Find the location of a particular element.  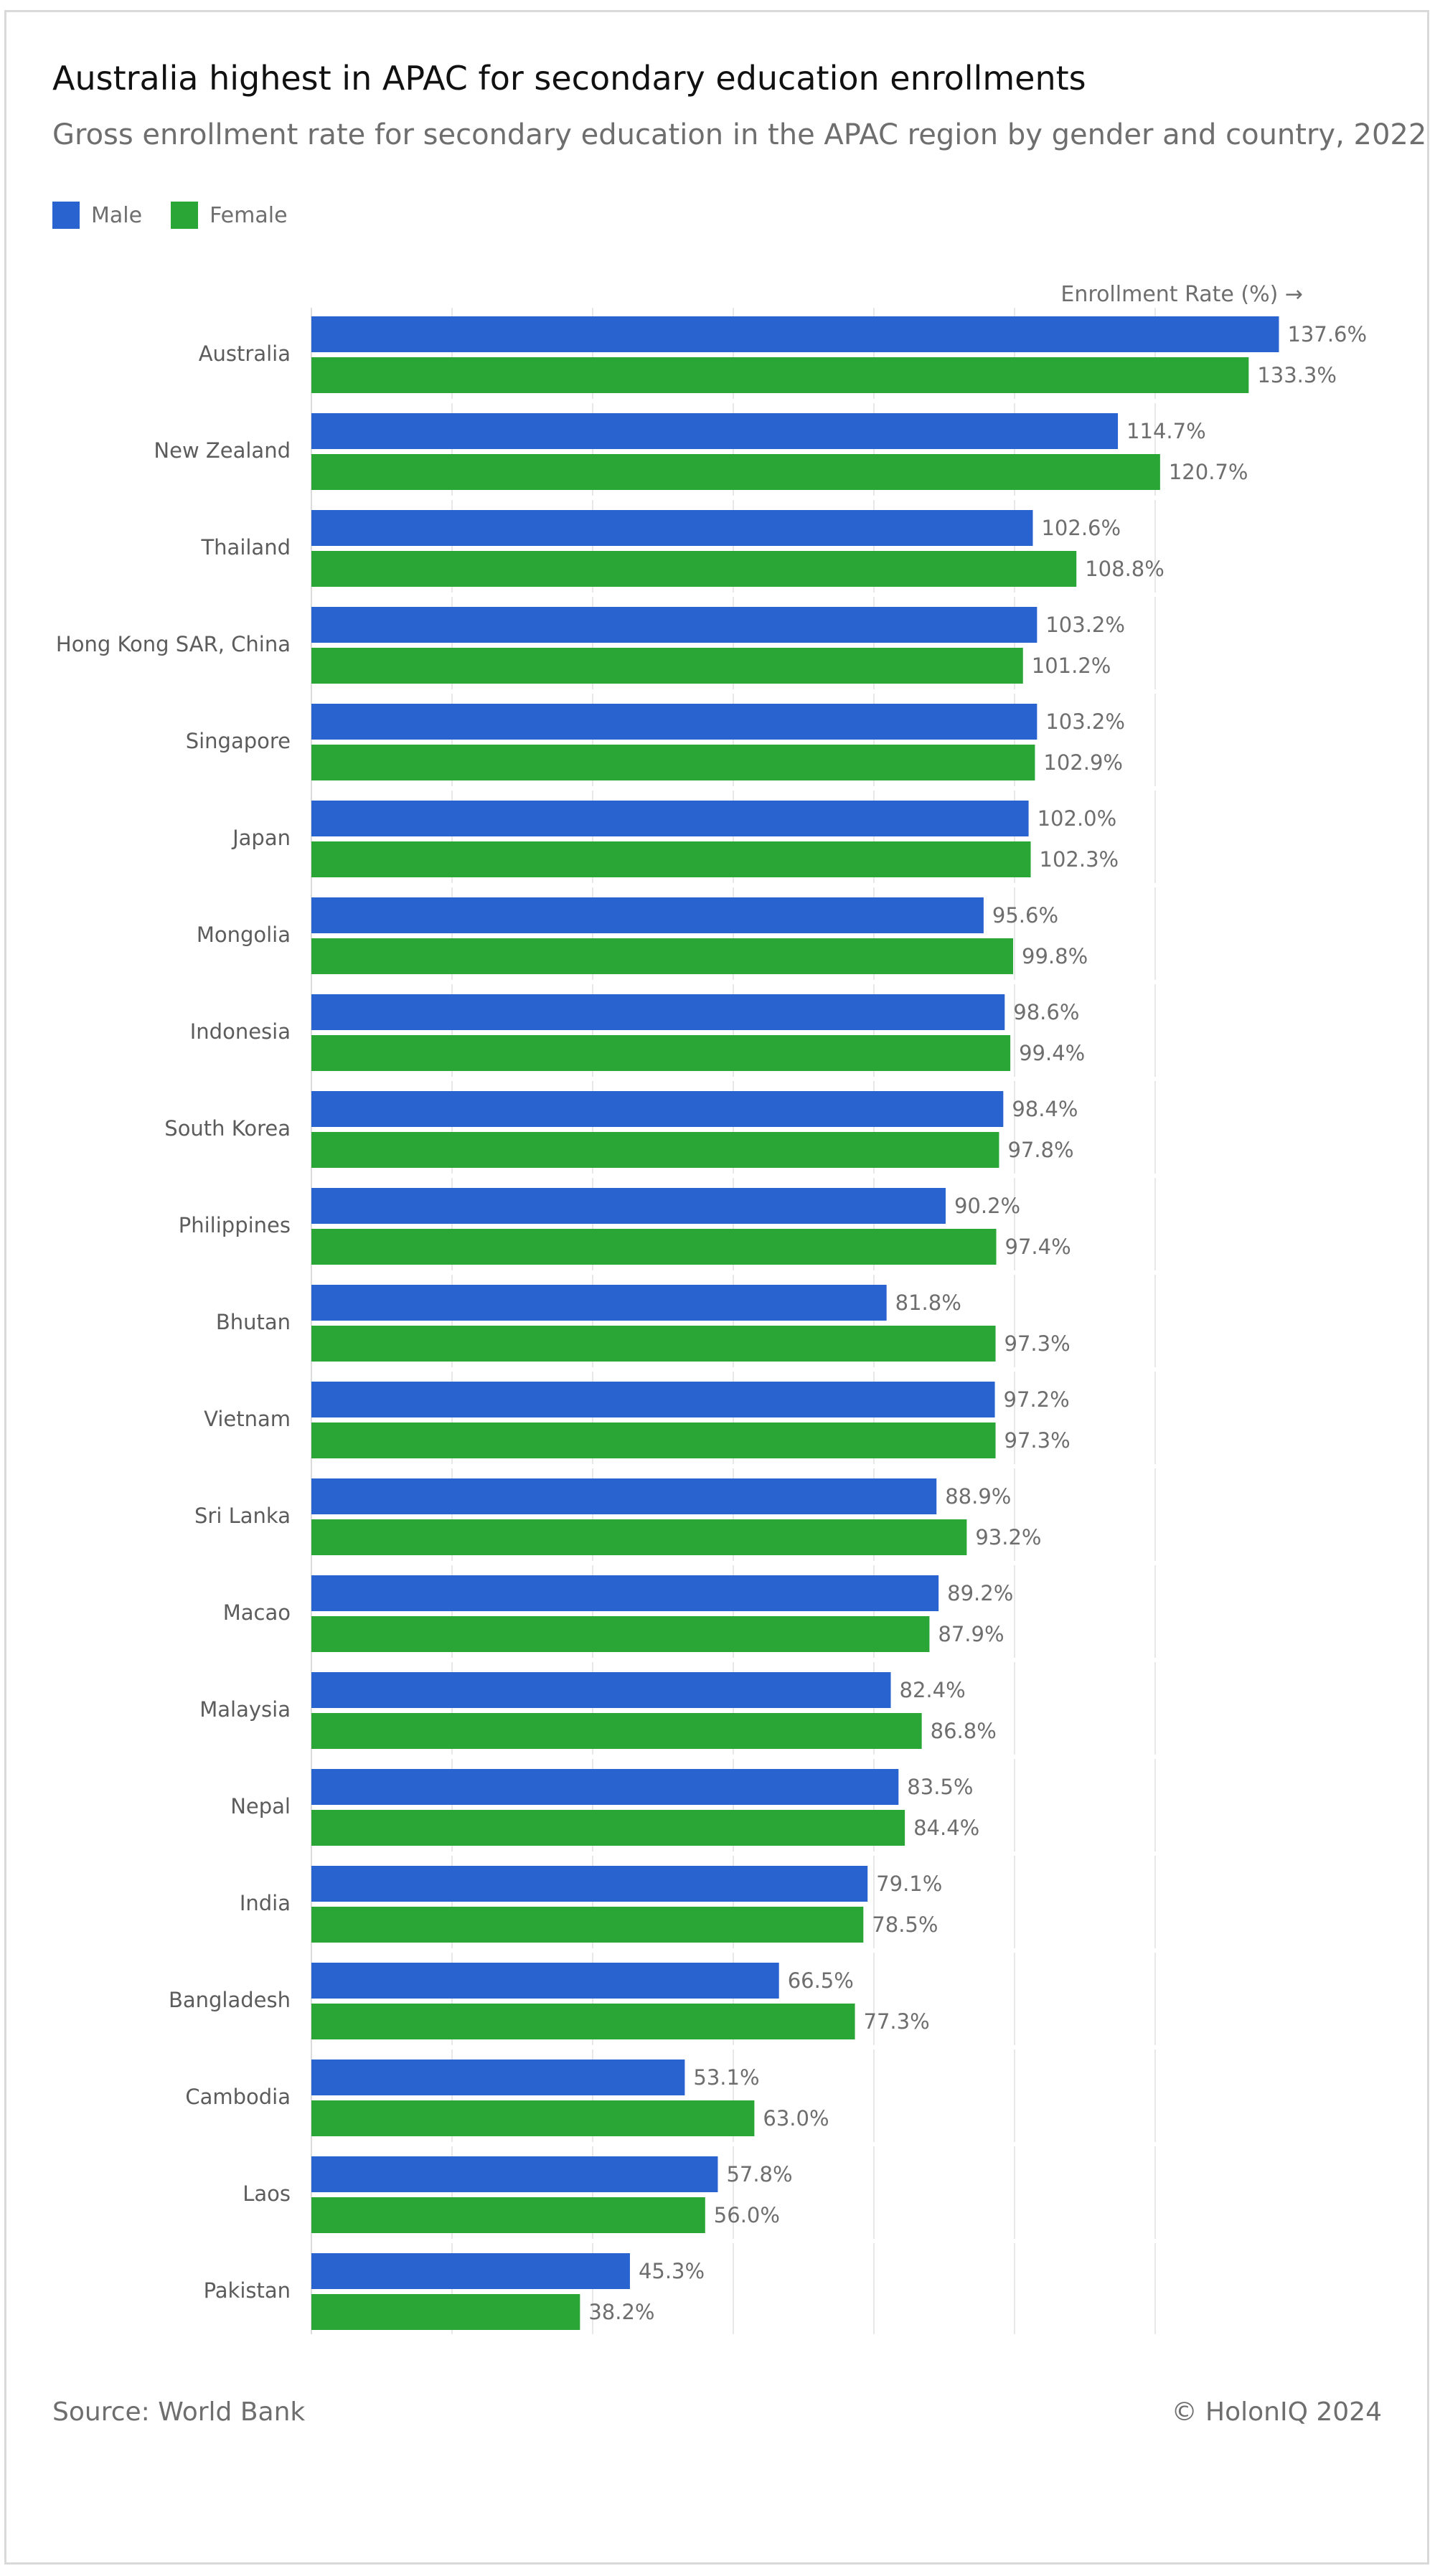

category-label: Singapore is located at coordinates (239, 741).